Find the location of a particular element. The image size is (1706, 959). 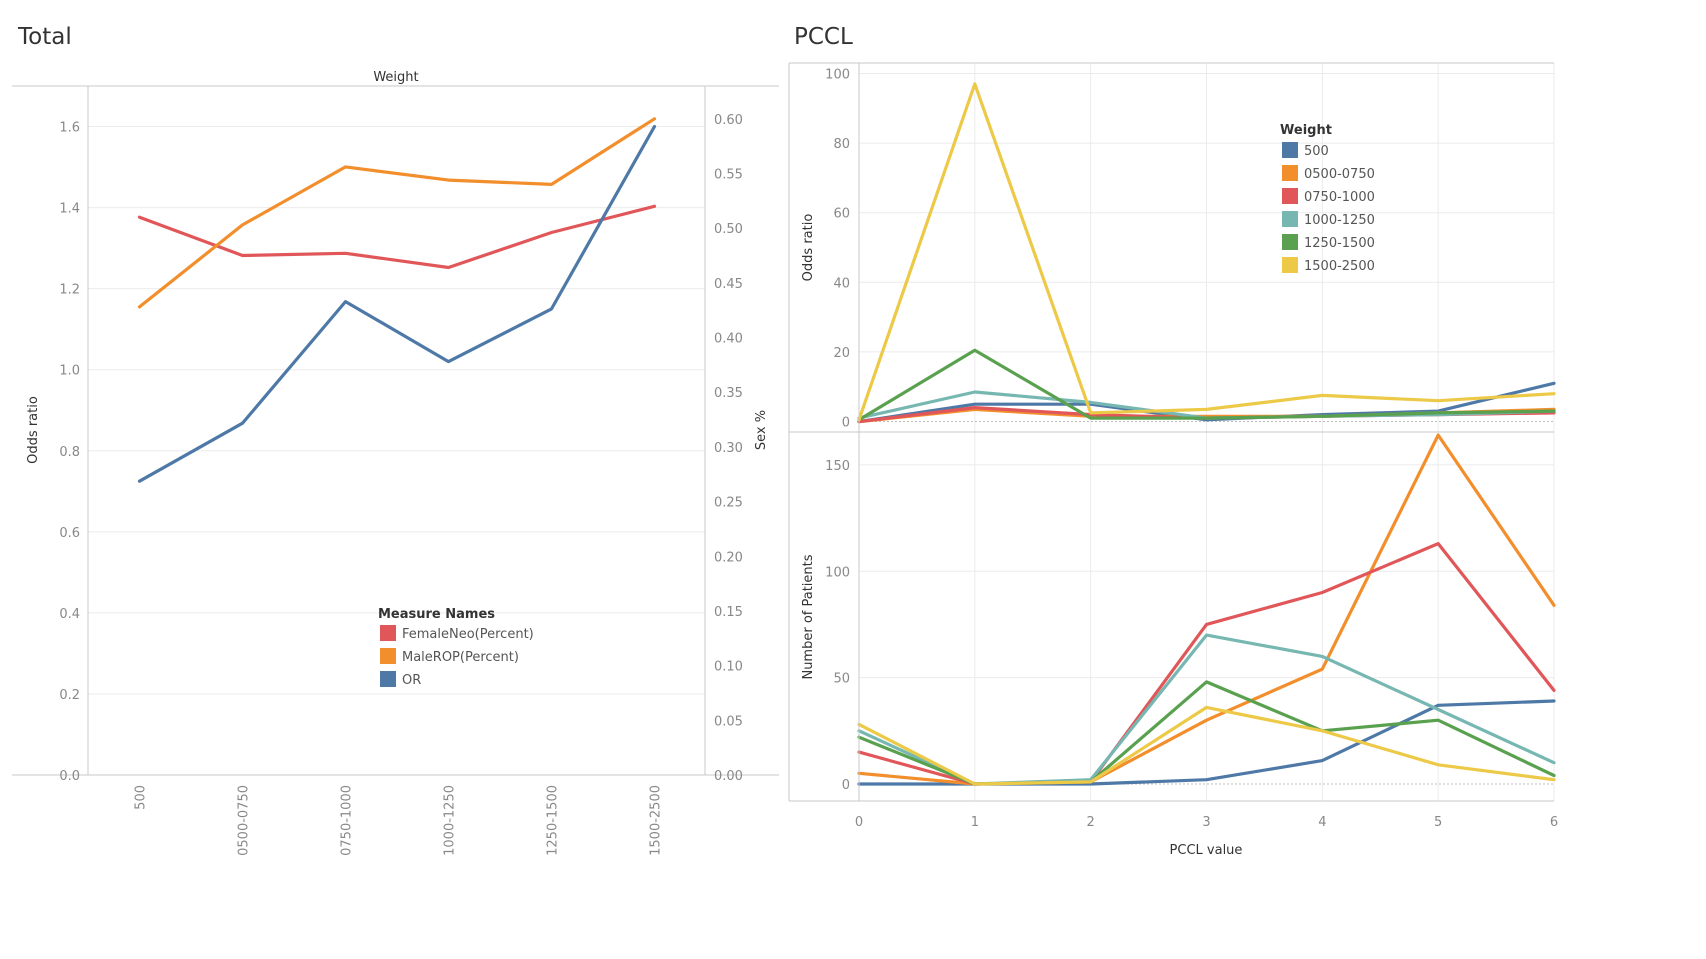

left-x-tick-label: 500 is located at coordinates (141, 797).